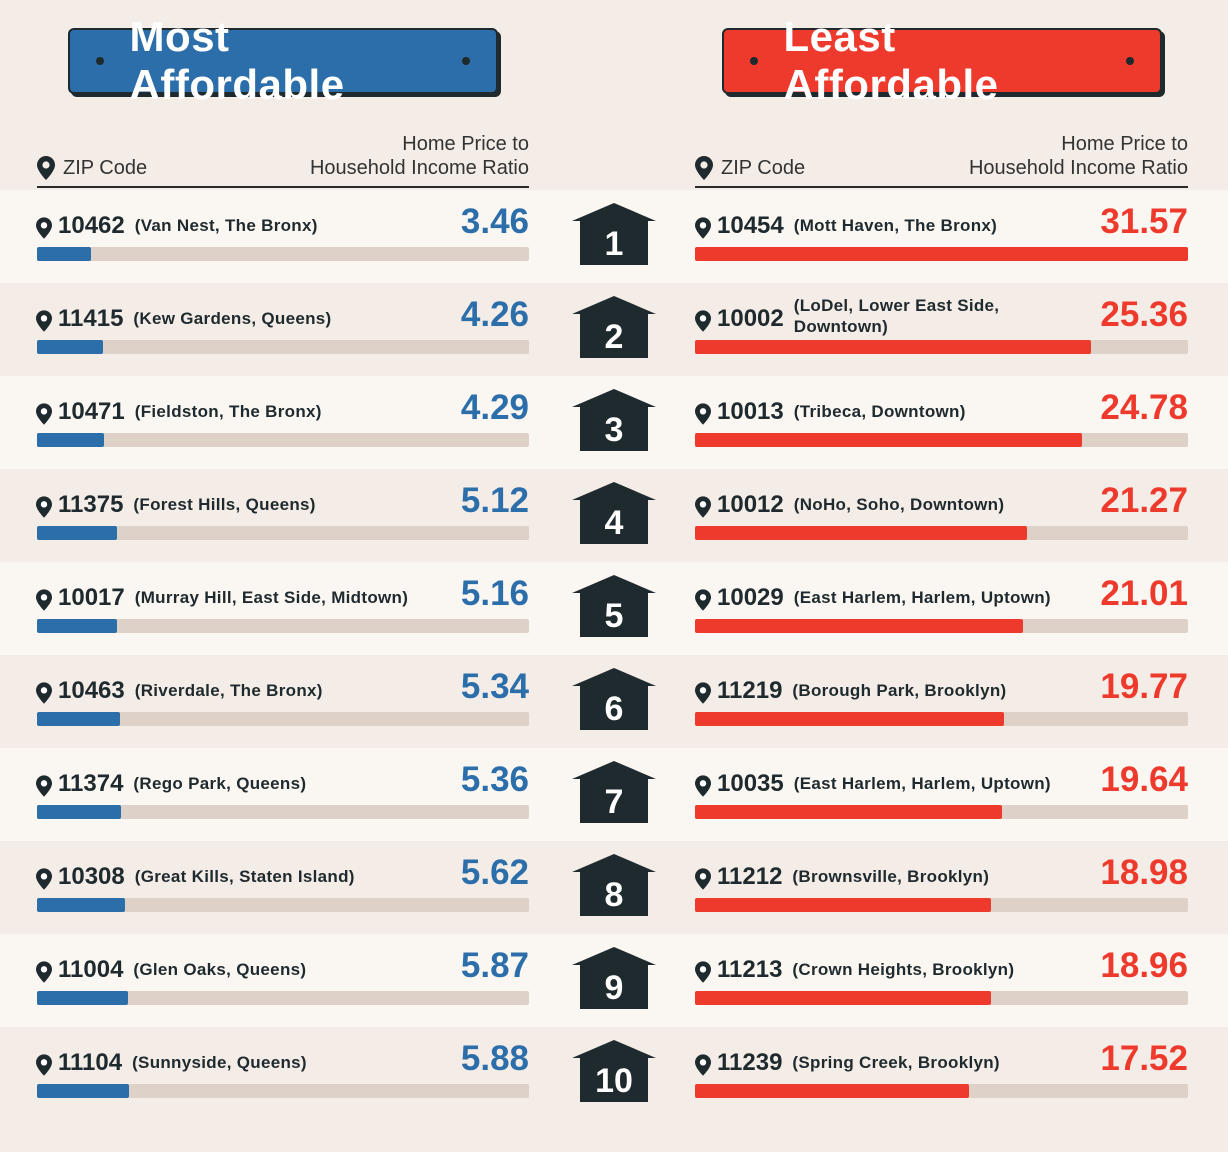  I want to click on right-neighborhood: (Mott Haven, The Bronx), so click(895, 225).